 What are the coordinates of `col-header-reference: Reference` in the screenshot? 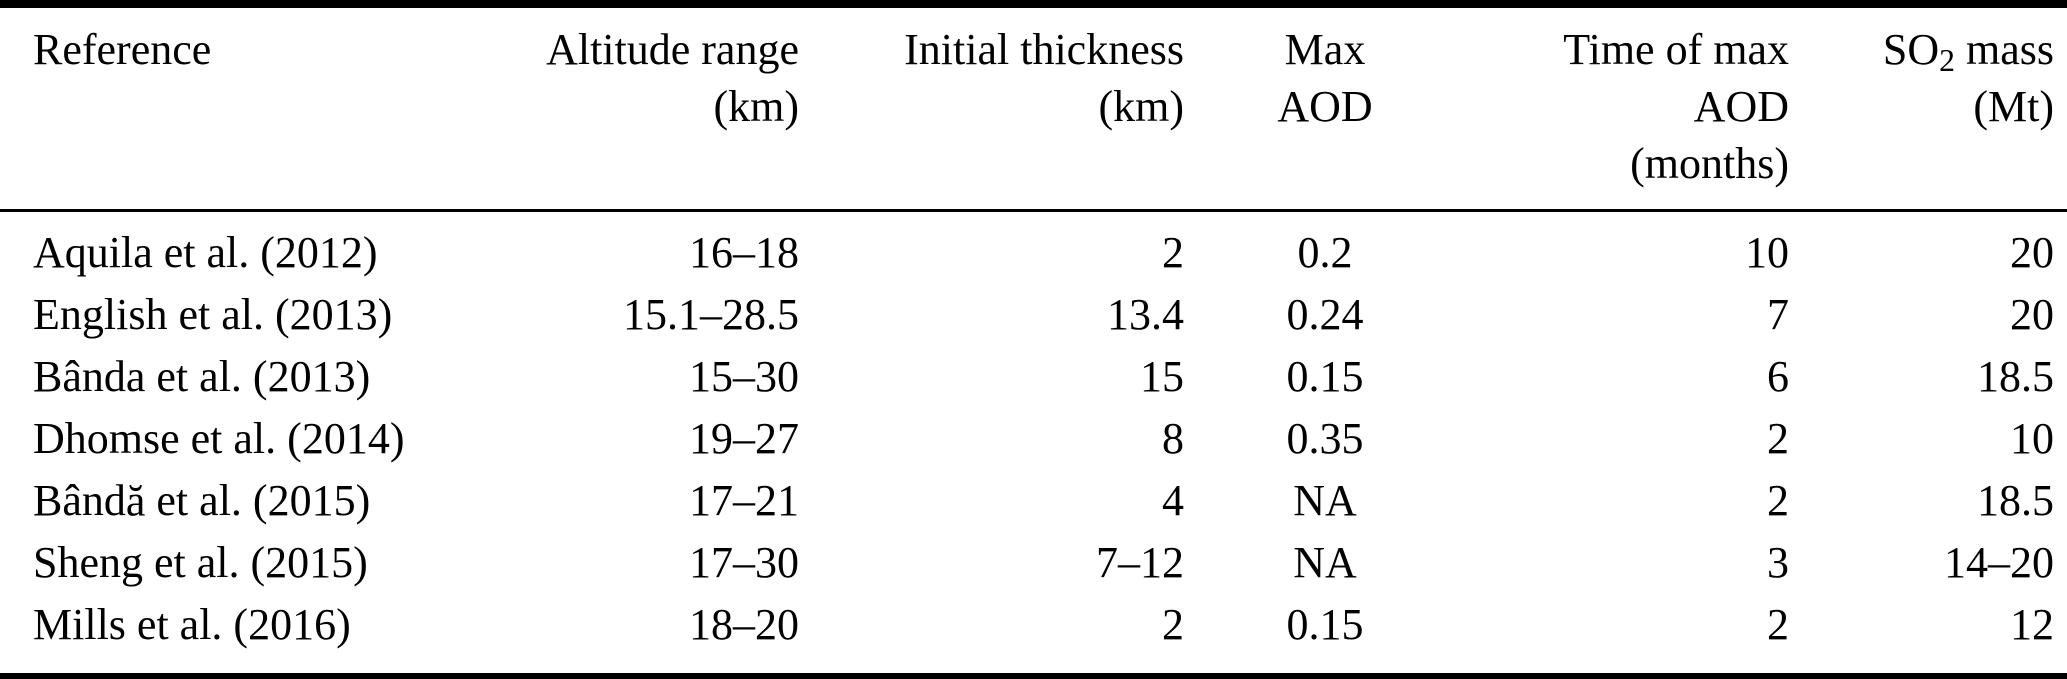 It's located at (235, 107).